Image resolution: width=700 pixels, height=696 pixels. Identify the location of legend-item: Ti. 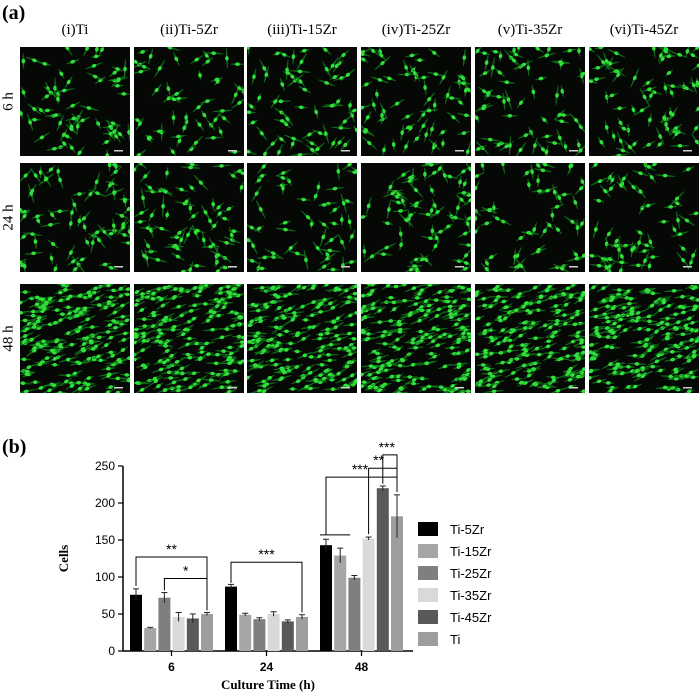
(439, 639).